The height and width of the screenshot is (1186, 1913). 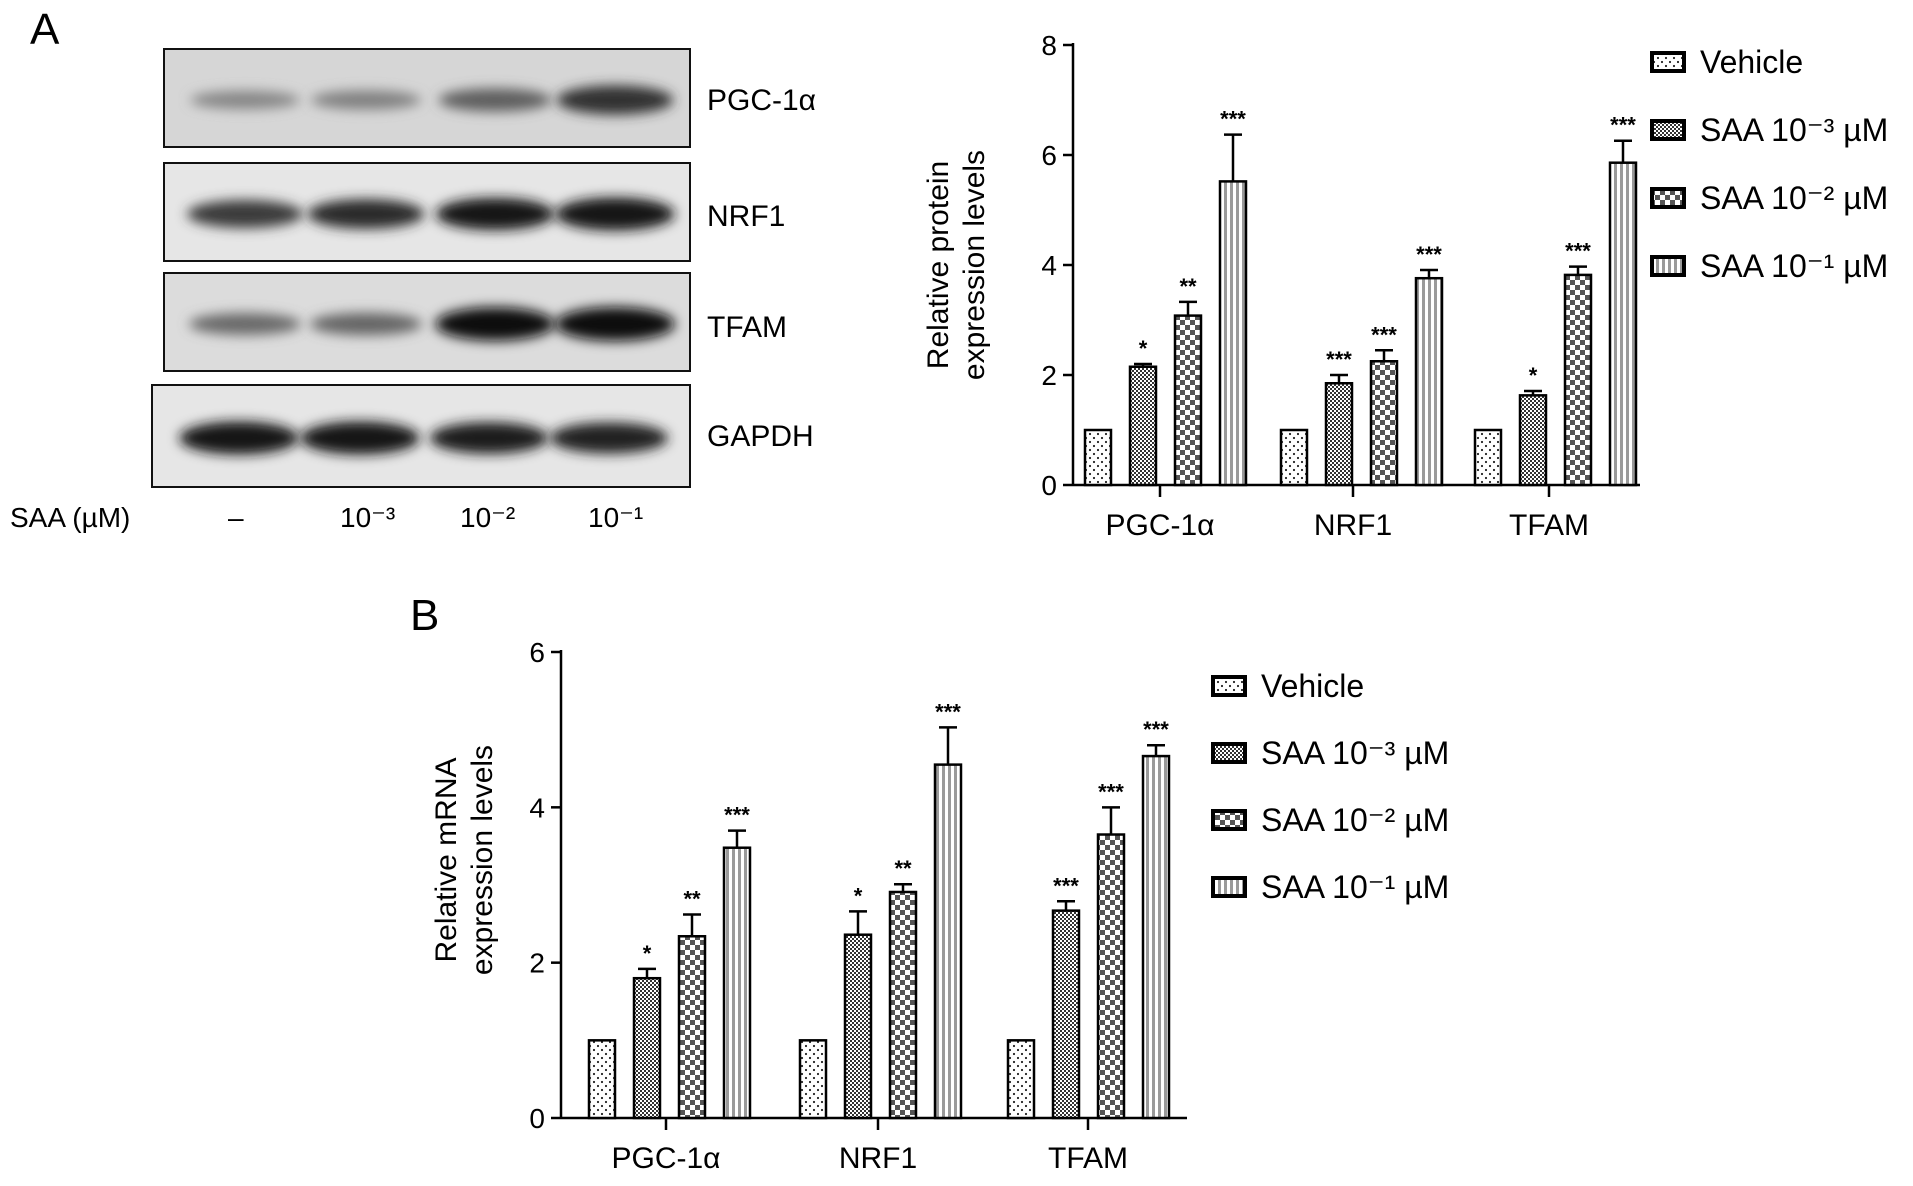 I want to click on y-tick-label: 0, so click(x=537, y=1118).